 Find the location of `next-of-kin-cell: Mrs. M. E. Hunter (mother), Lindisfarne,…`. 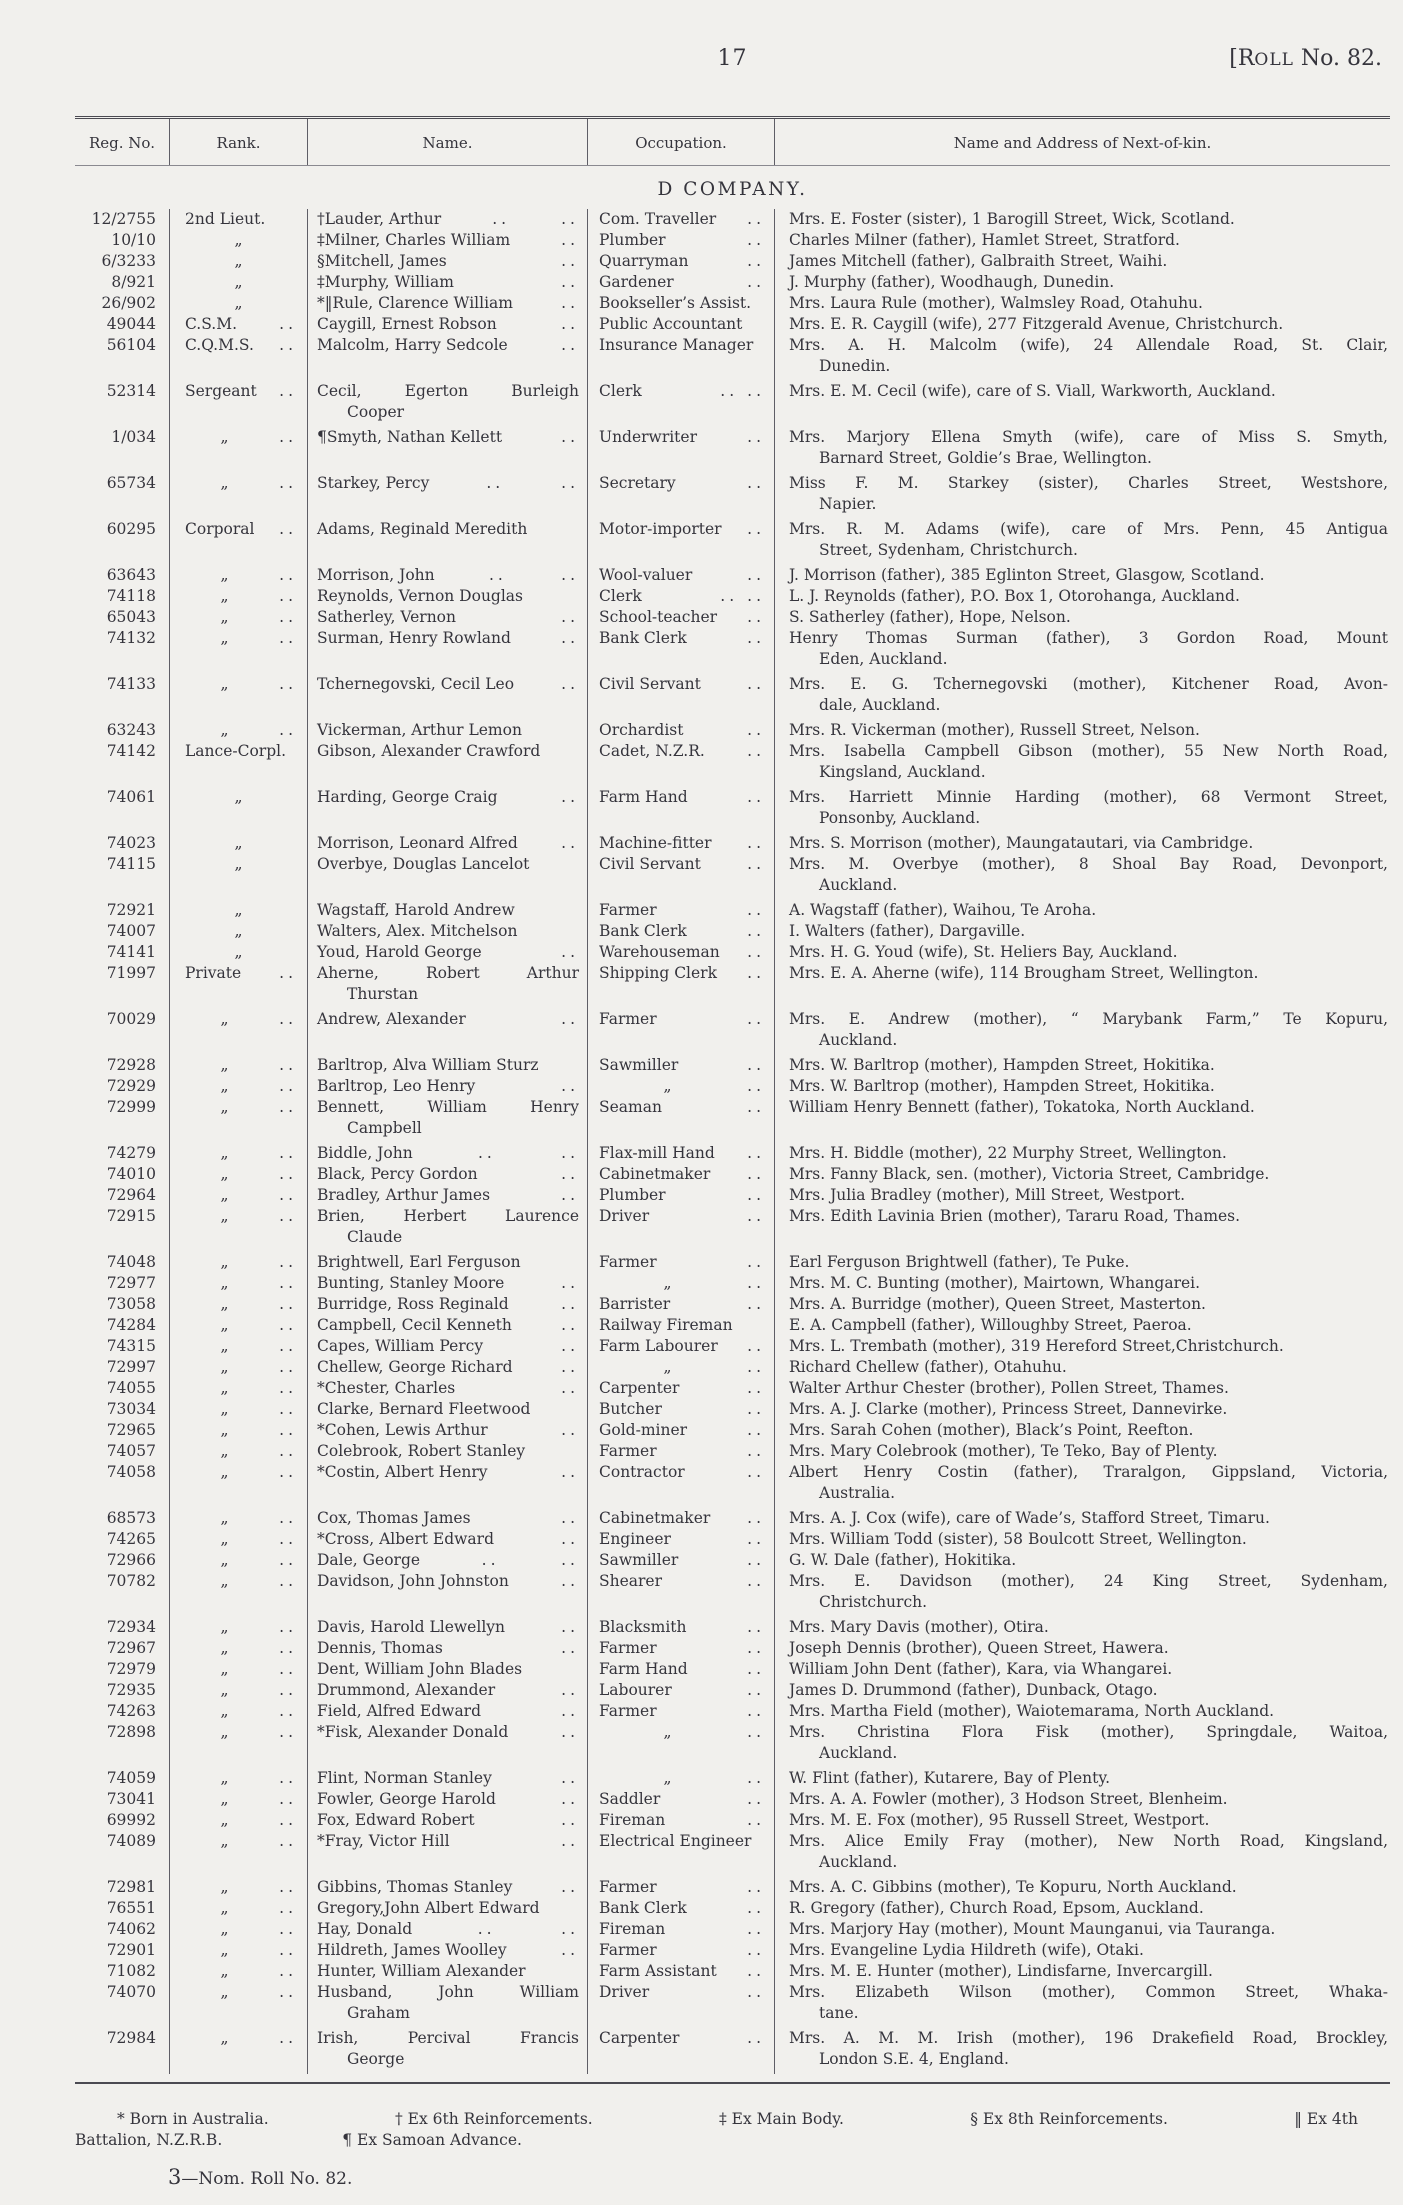

next-of-kin-cell: Mrs. M. E. Hunter (mother), Lindisfarne,… is located at coordinates (1082, 1971).